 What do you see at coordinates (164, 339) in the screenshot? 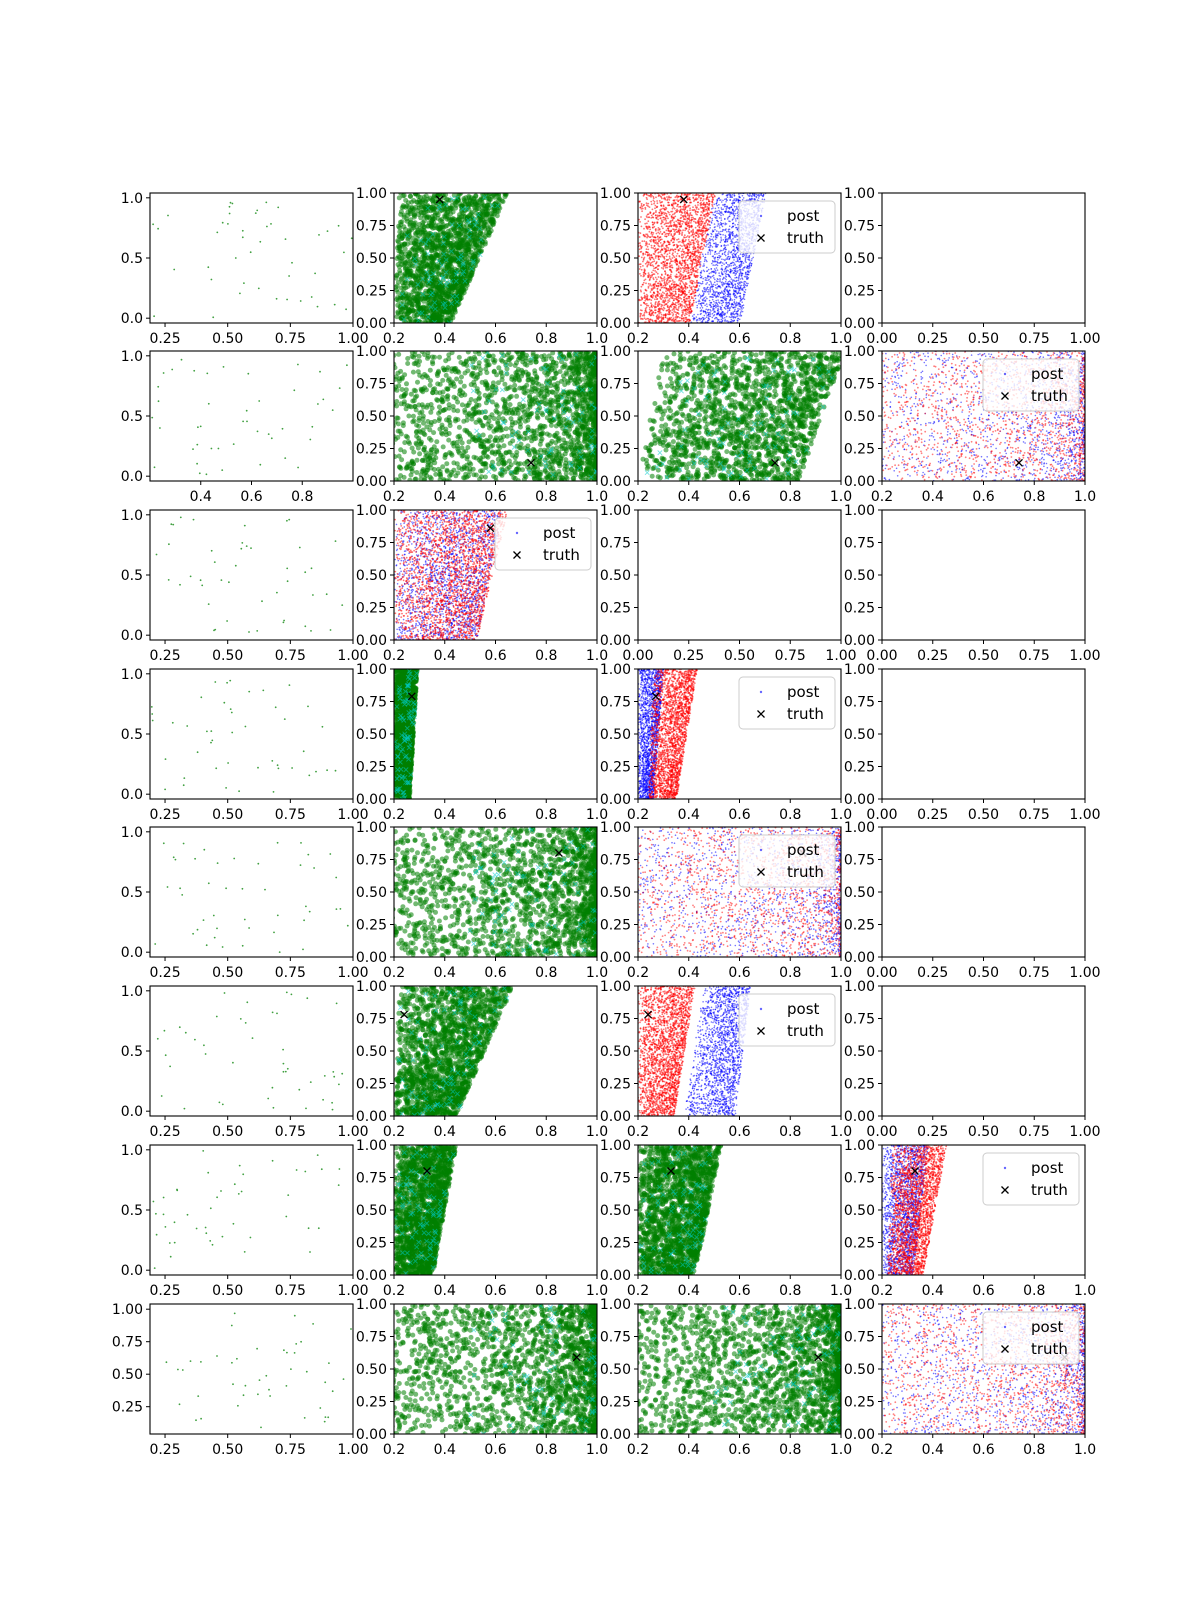
I see `x-tick-label: 0.25` at bounding box center [164, 339].